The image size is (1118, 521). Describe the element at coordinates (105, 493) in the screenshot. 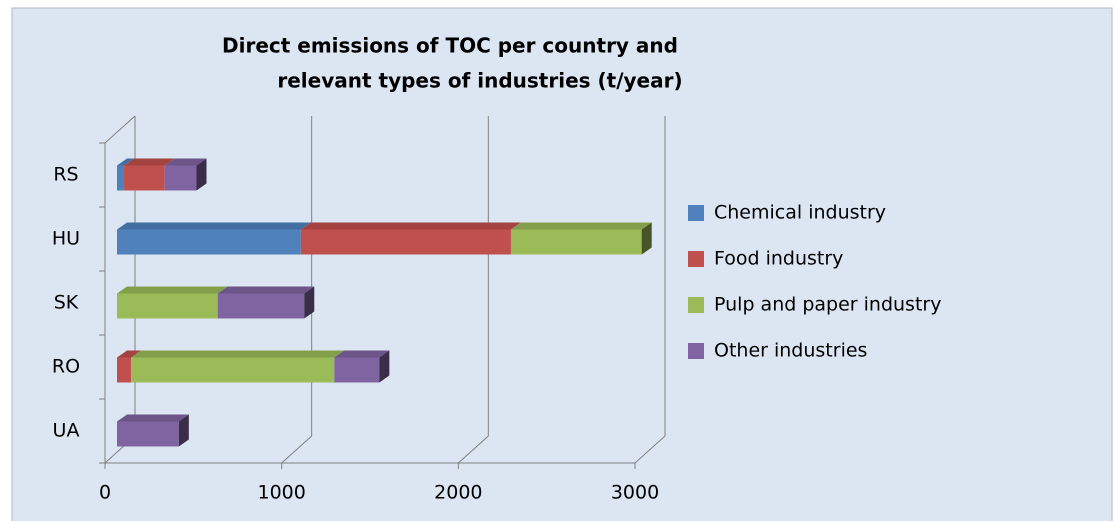

I see `x-tick-label: 0` at that location.